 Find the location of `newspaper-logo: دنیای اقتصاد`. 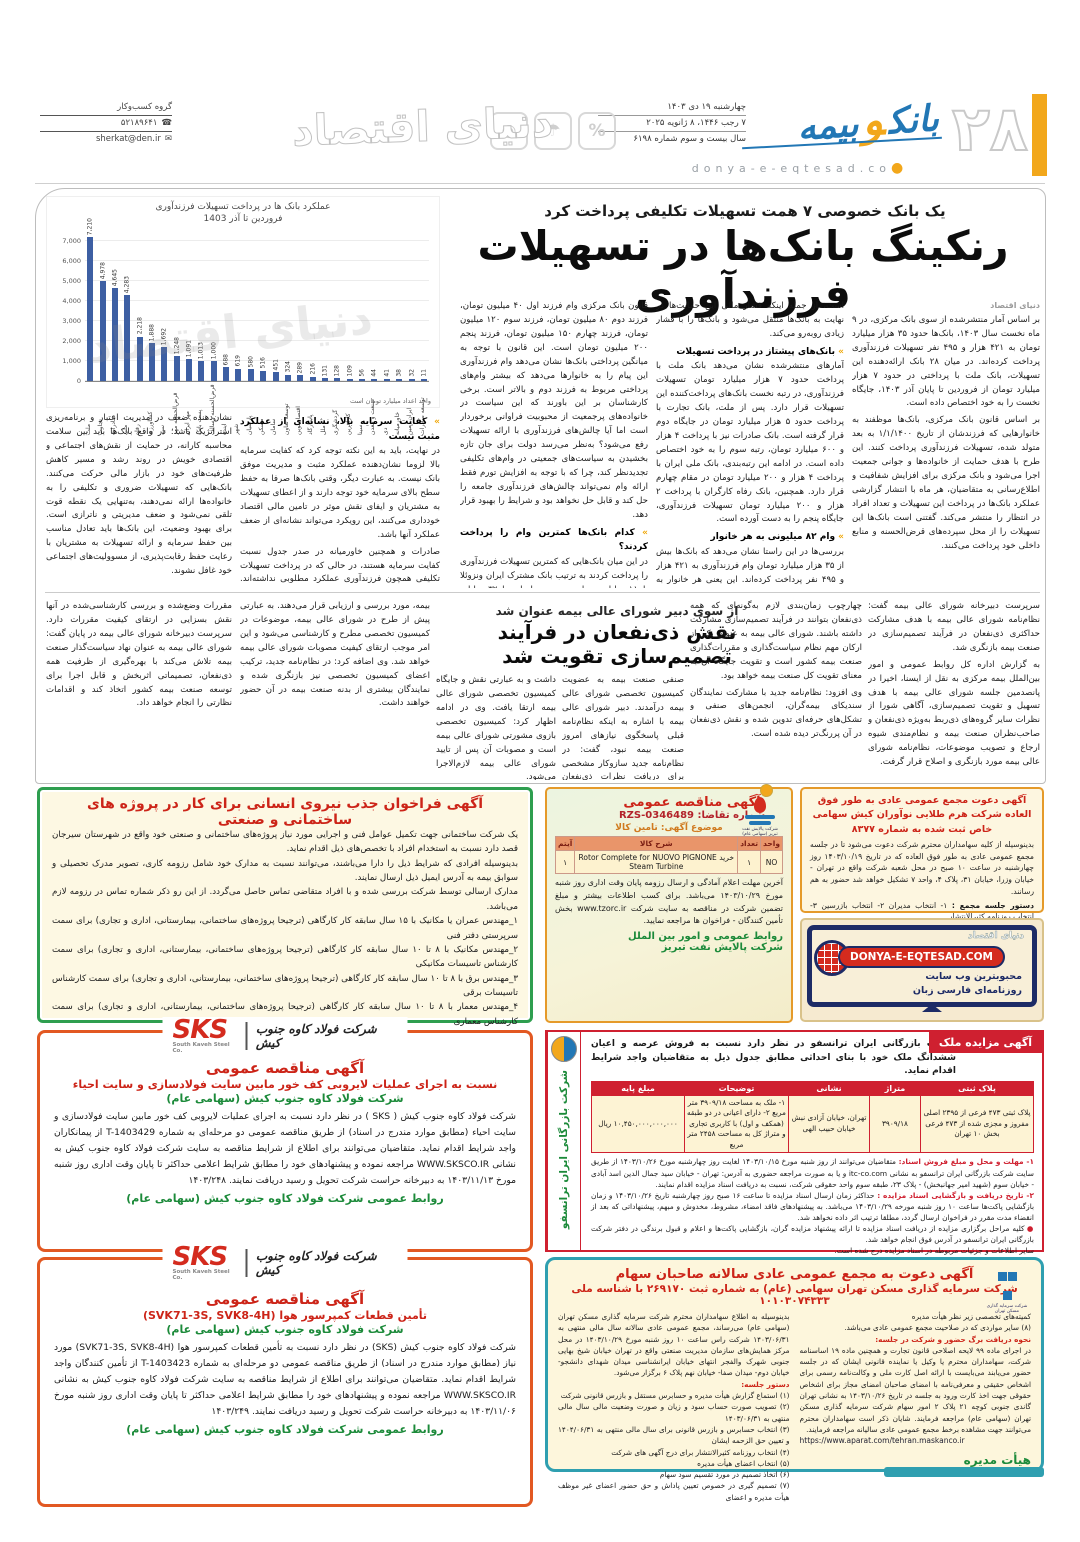

newspaper-logo: دنیای اقتصاد is located at coordinates (423, 126).